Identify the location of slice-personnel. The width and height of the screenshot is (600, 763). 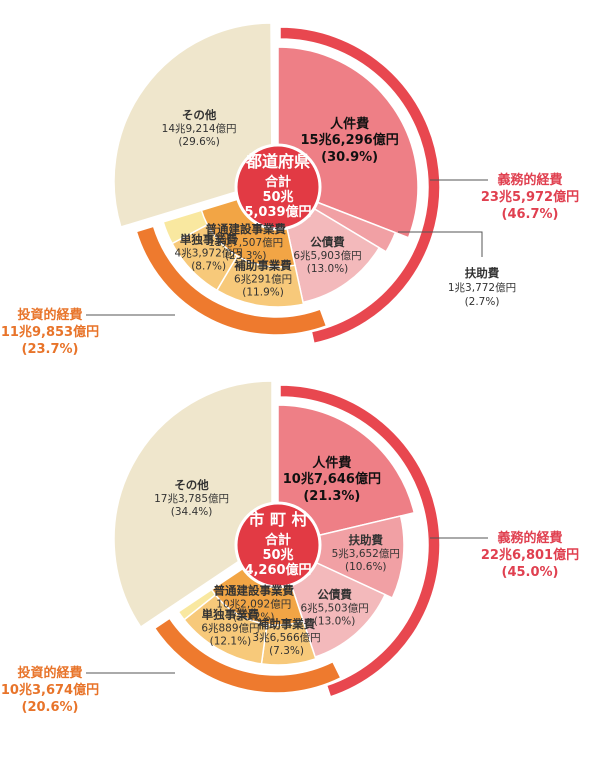
(346, 475).